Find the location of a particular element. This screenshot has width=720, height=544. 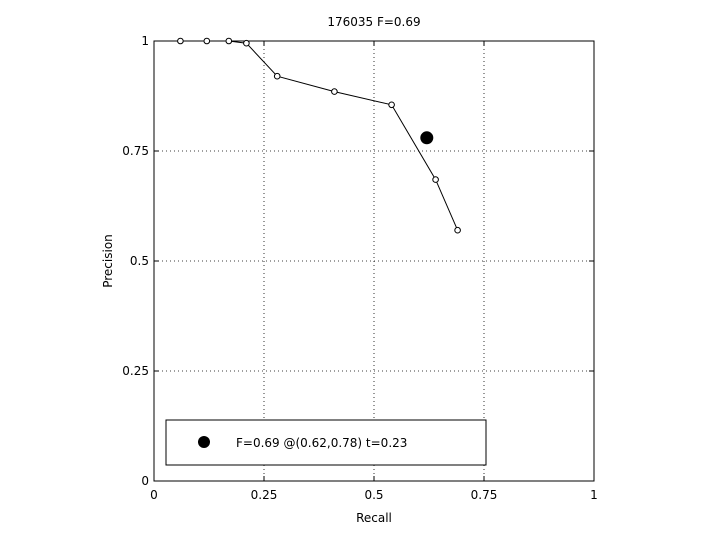

best-f-point is located at coordinates (427, 138).